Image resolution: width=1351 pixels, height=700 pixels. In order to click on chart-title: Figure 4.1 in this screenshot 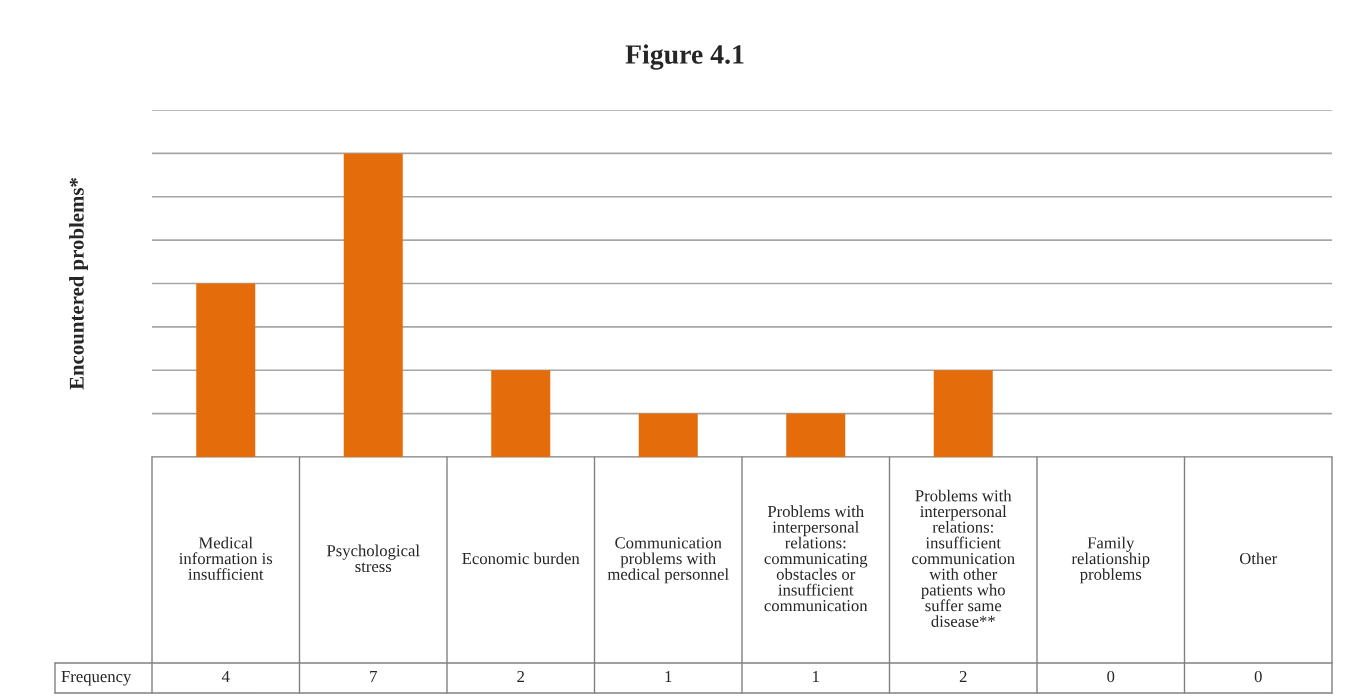, I will do `click(684, 57)`.